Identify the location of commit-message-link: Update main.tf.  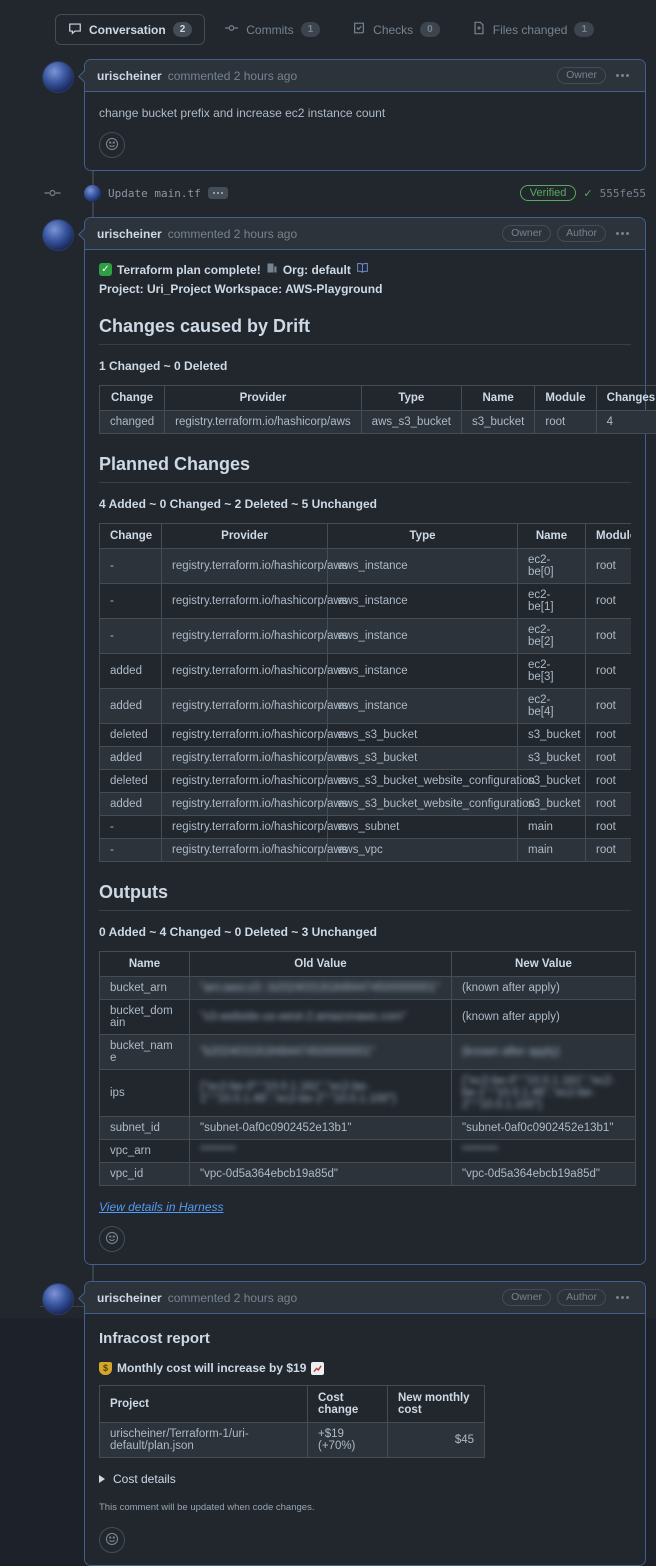
(154, 193).